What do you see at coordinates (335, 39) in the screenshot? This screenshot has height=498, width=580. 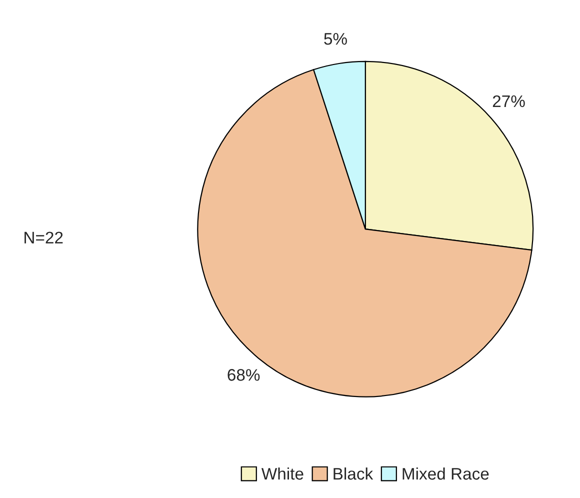 I see `data-label: 5%` at bounding box center [335, 39].